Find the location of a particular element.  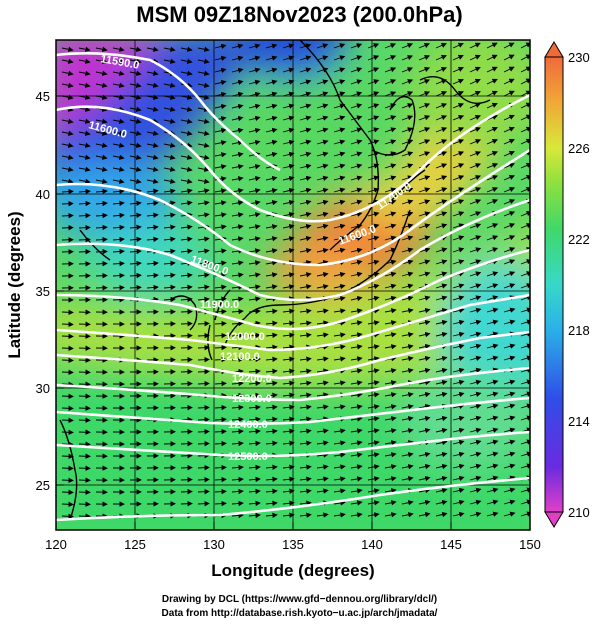

x-tick-label: 140 is located at coordinates (372, 544).